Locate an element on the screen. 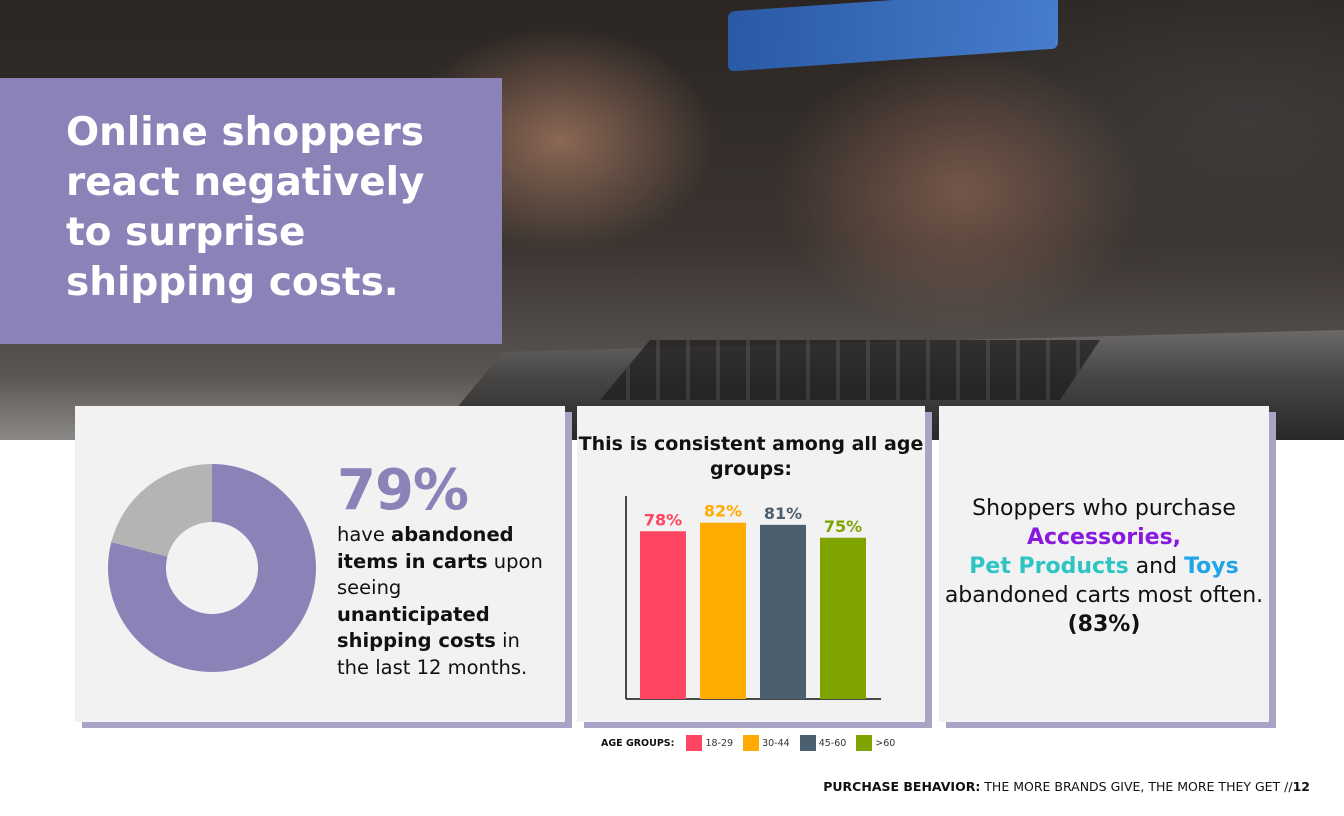 This screenshot has width=1344, height=816. category-pet-products: Pet Products is located at coordinates (1049, 566).